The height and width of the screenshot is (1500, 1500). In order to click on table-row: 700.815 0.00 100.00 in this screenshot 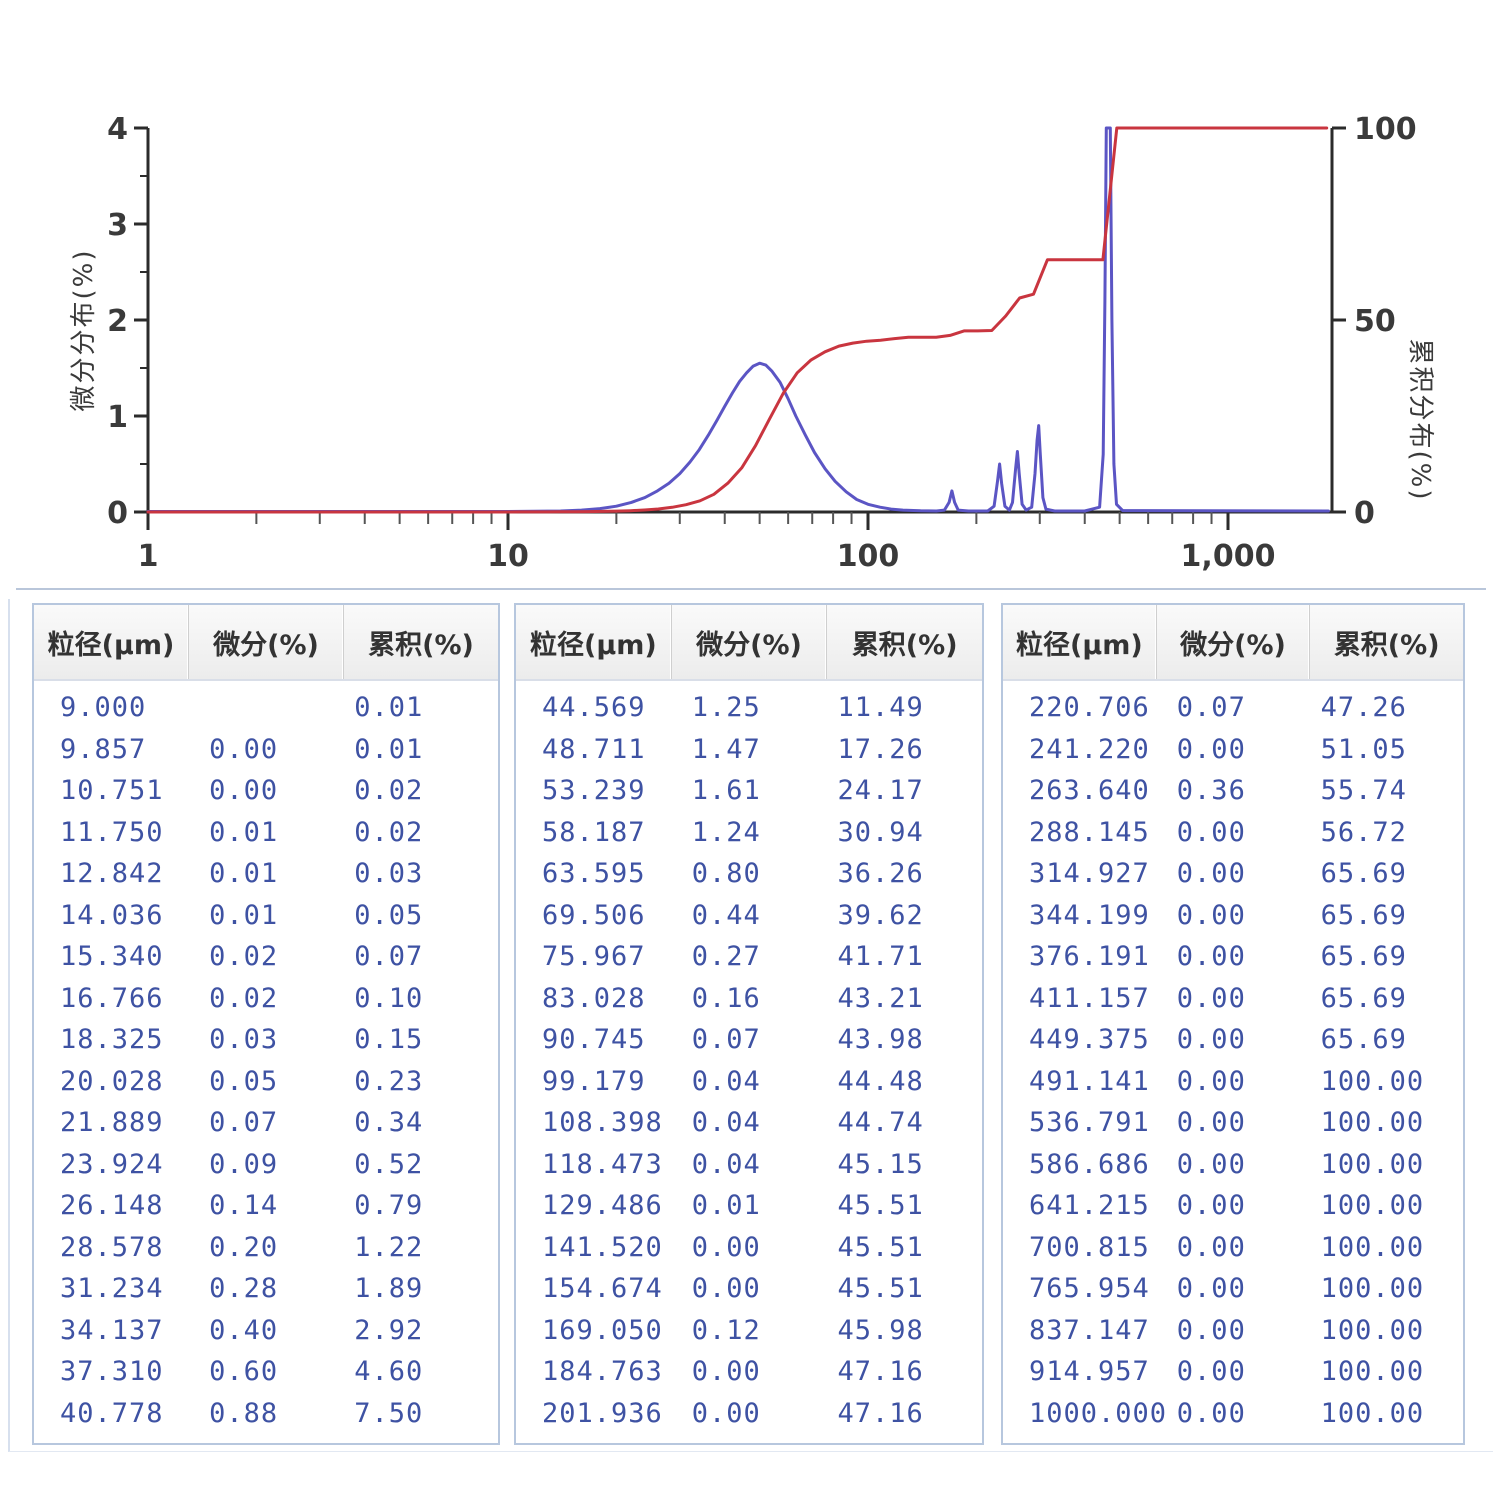, I will do `click(1233, 1248)`.